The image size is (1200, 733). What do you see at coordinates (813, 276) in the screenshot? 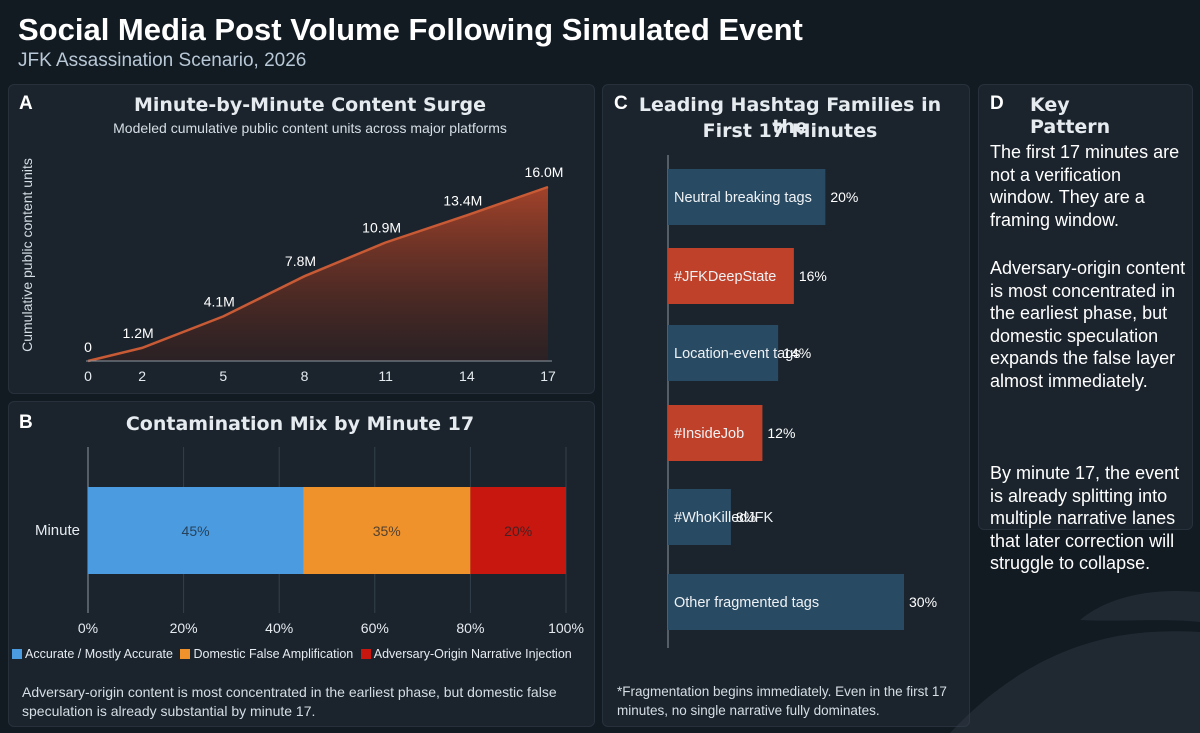
I see `hashtag-value-label: 16%` at bounding box center [813, 276].